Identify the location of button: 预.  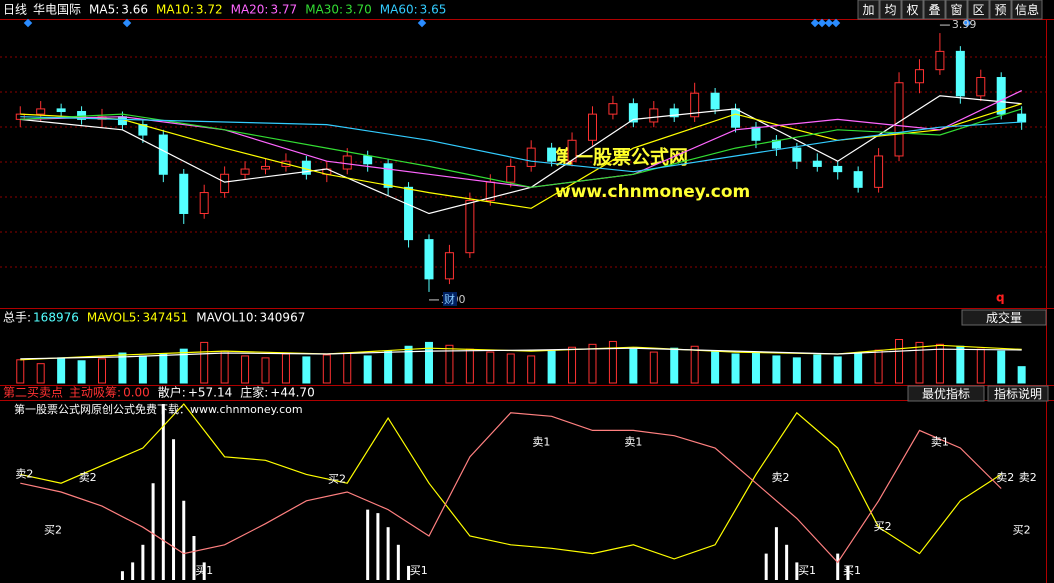
(1000, 10).